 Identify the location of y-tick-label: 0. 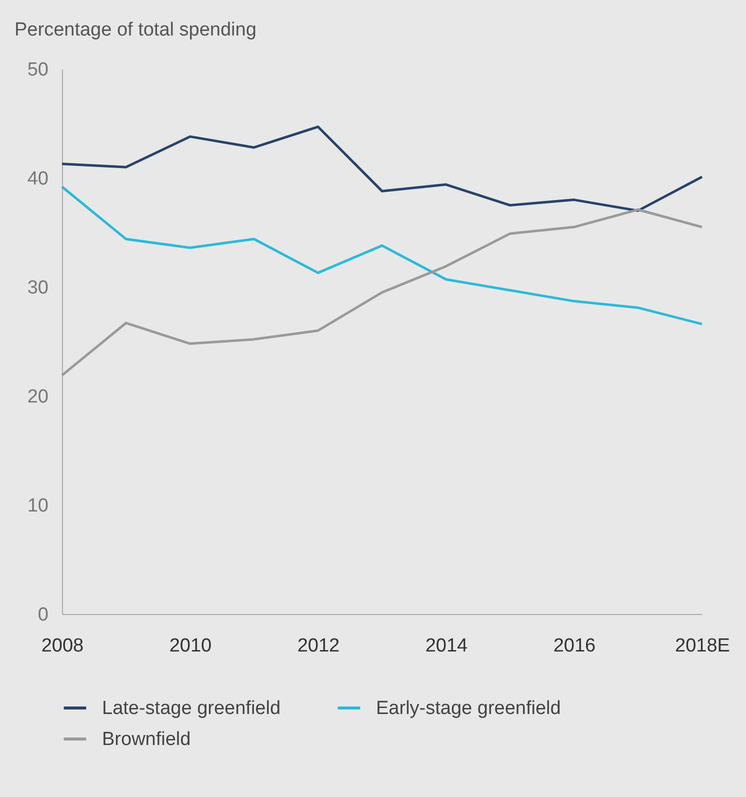
(43, 615).